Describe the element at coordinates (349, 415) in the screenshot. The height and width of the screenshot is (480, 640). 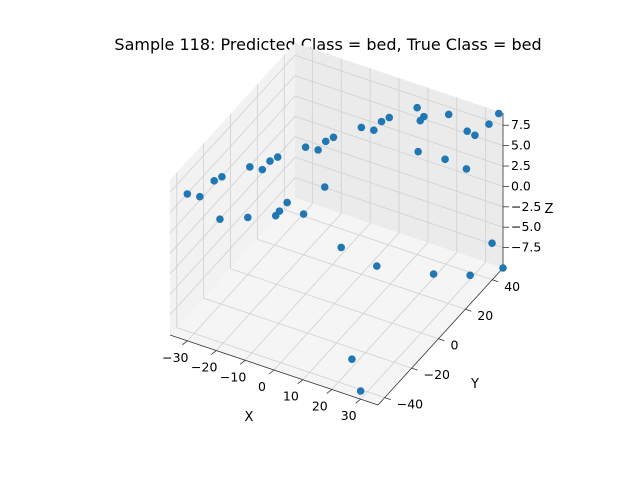
I see `x-tick-label: 30` at that location.